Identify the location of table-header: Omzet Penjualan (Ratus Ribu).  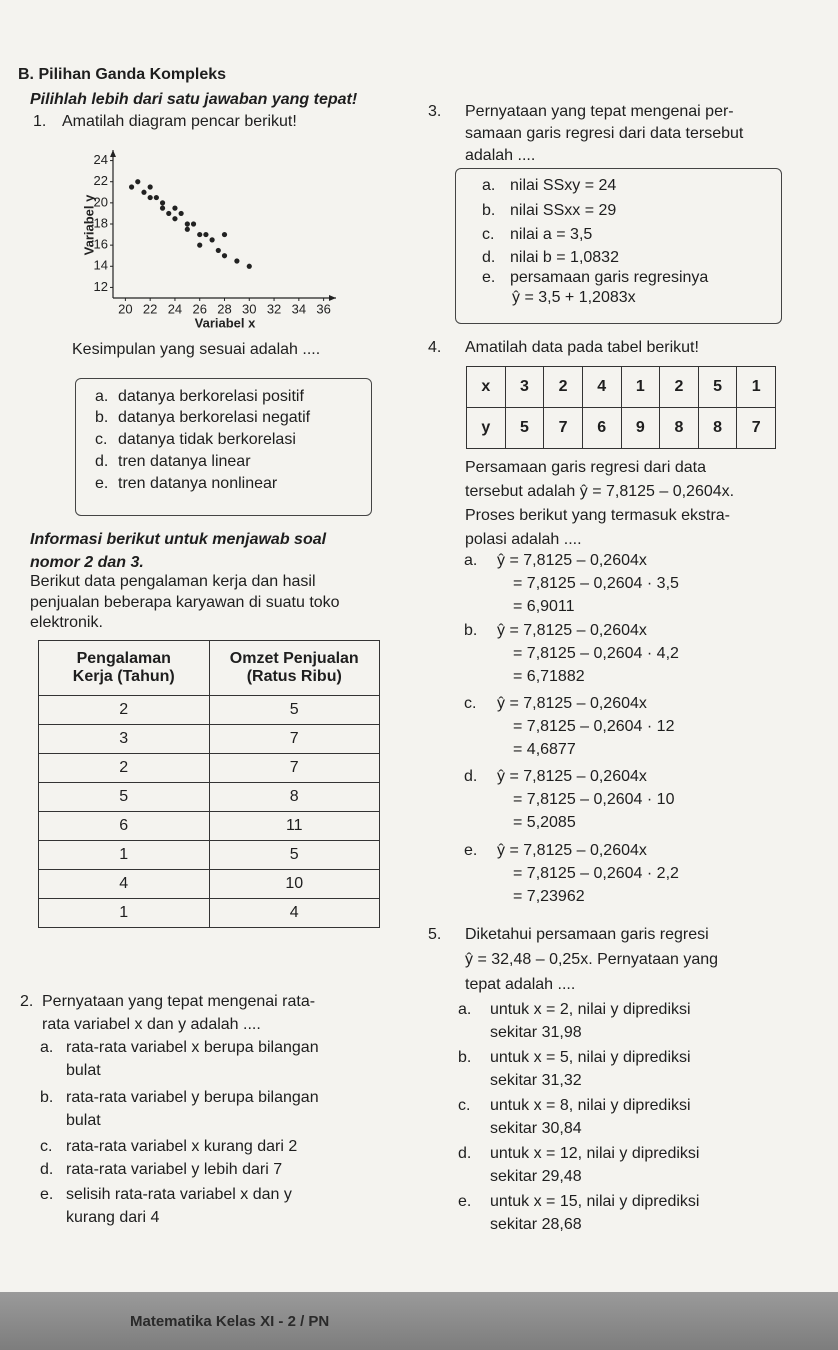
(294, 668).